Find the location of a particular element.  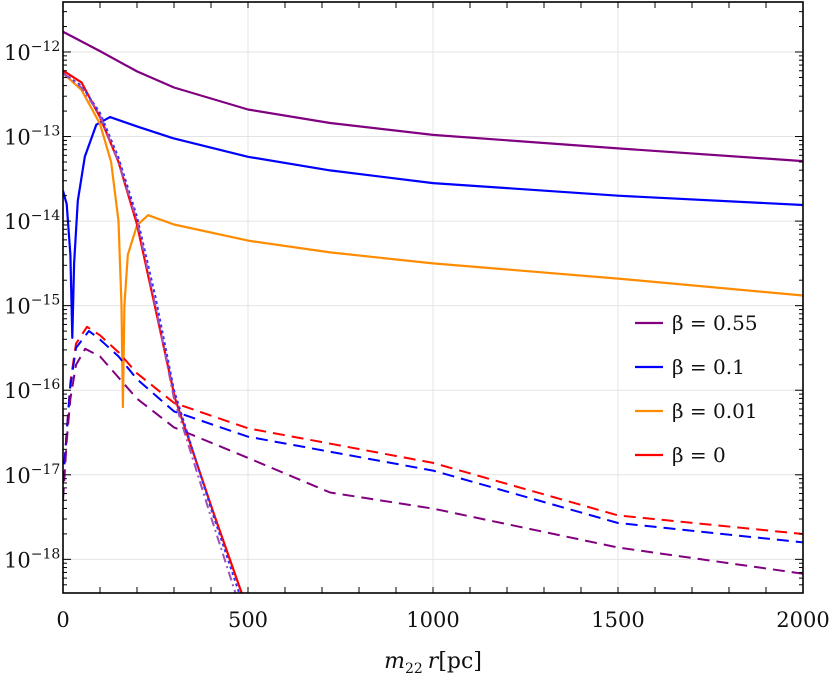

x-tick-label: 1000 is located at coordinates (432, 620).